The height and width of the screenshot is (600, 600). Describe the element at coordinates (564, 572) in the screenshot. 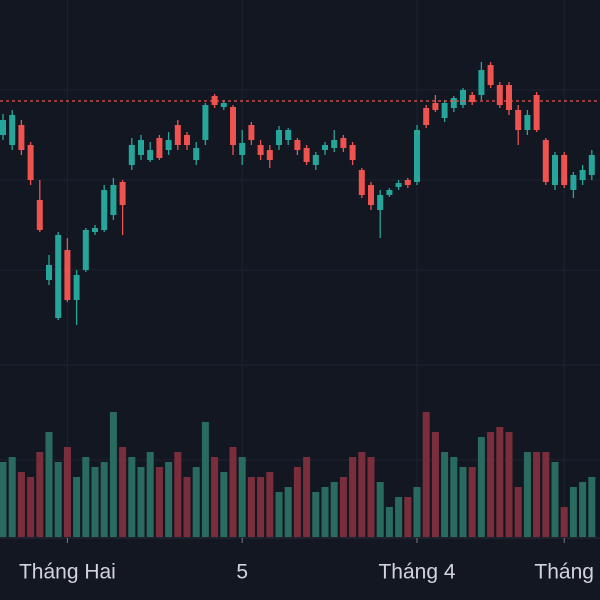

I see `x-tick-label: Tháng` at that location.